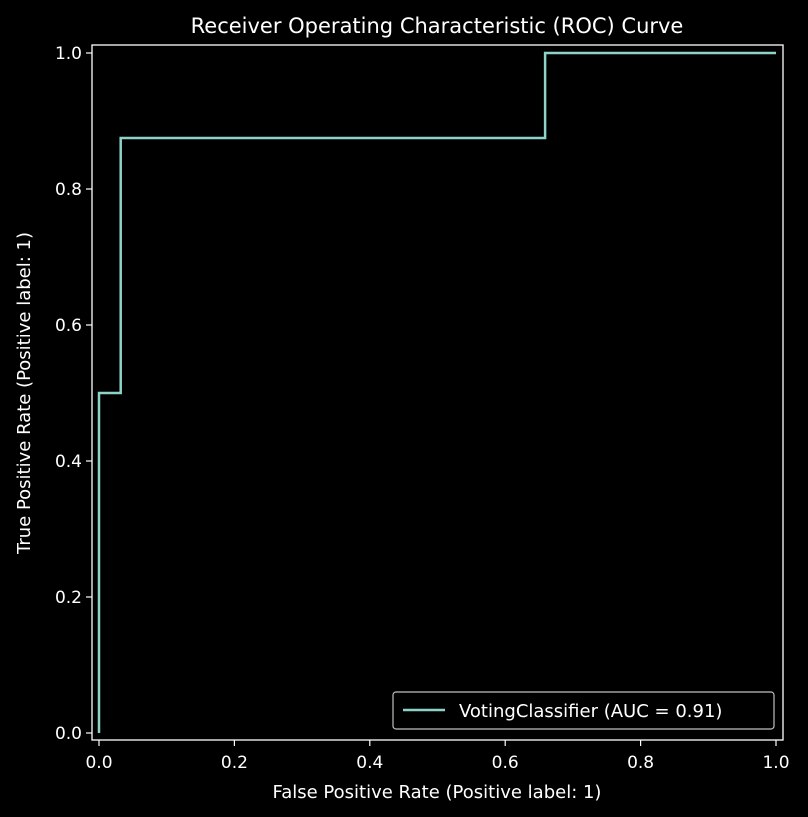 The height and width of the screenshot is (817, 808). I want to click on legend: VotingClassifier (AUC = 0.91), so click(583, 710).